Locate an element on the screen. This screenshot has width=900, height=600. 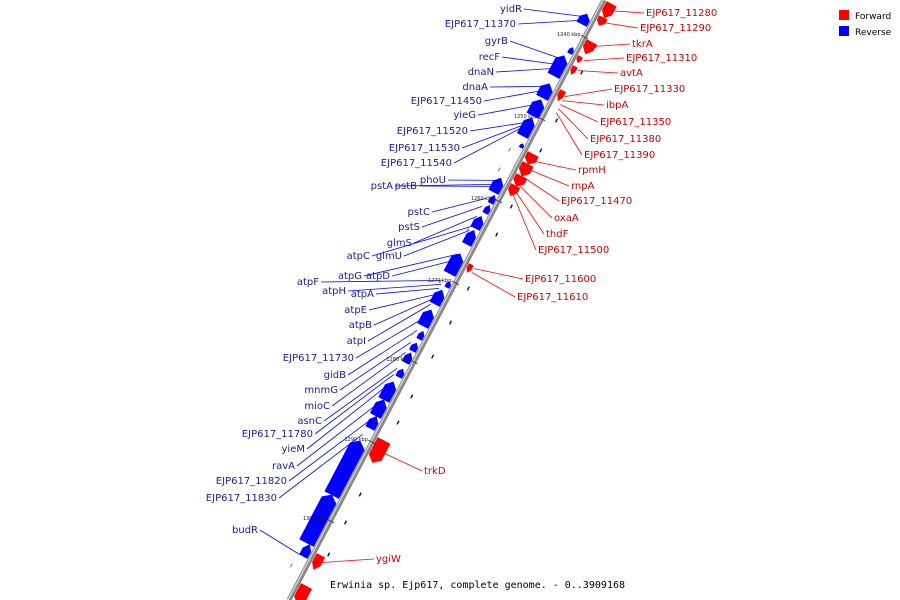
reverse-gene-label: EJP617_11780 is located at coordinates (277, 434).